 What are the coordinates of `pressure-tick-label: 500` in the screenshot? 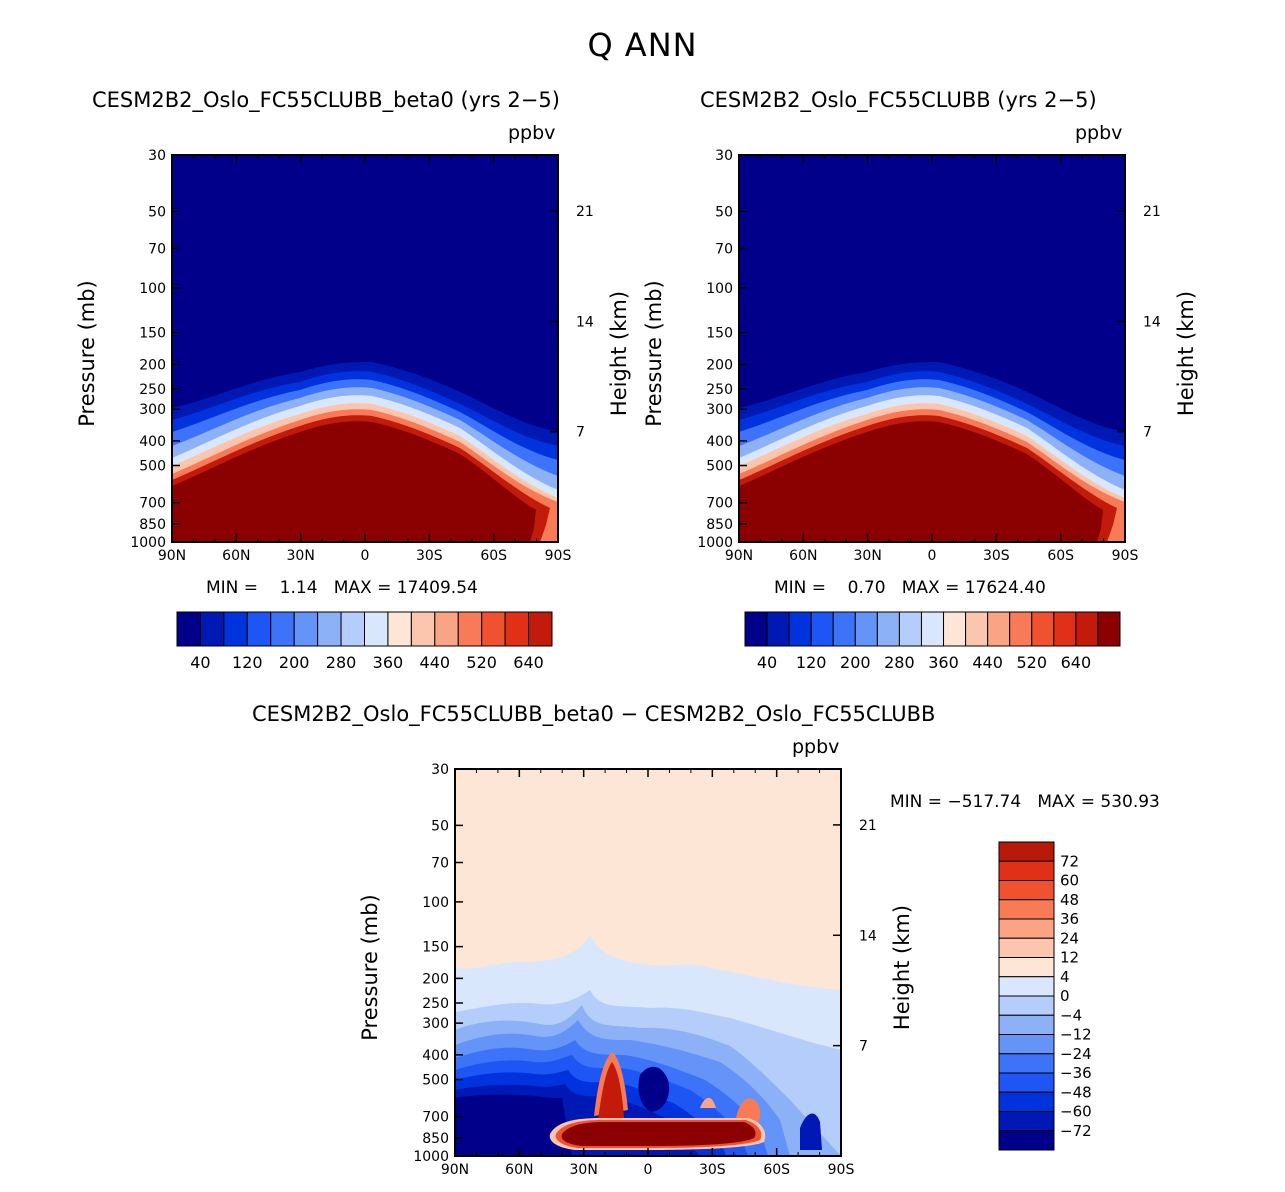 It's located at (152, 467).